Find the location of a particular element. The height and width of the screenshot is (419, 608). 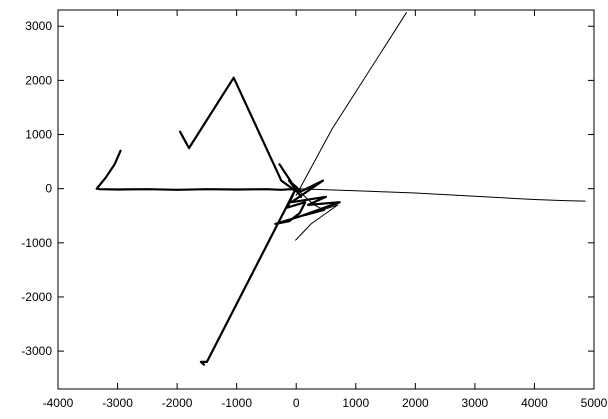

x-tick-label: 5000 is located at coordinates (594, 403).